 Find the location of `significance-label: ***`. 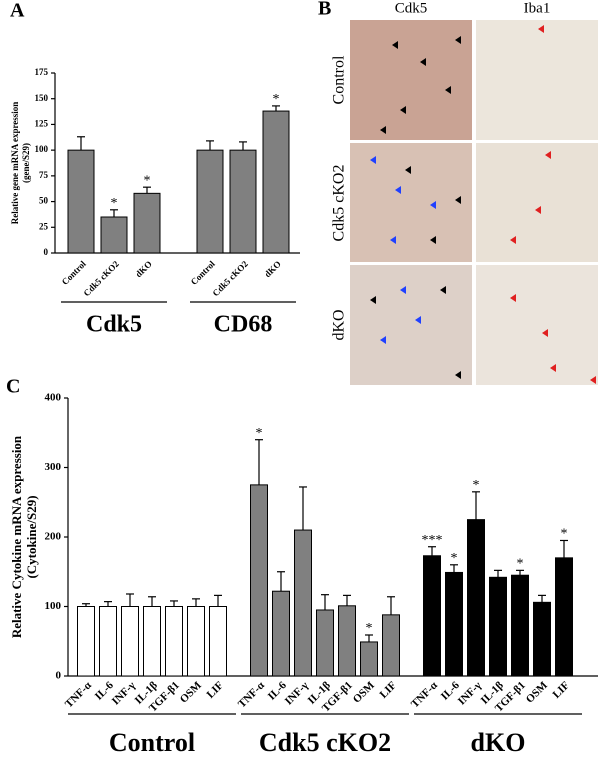

significance-label: *** is located at coordinates (432, 540).